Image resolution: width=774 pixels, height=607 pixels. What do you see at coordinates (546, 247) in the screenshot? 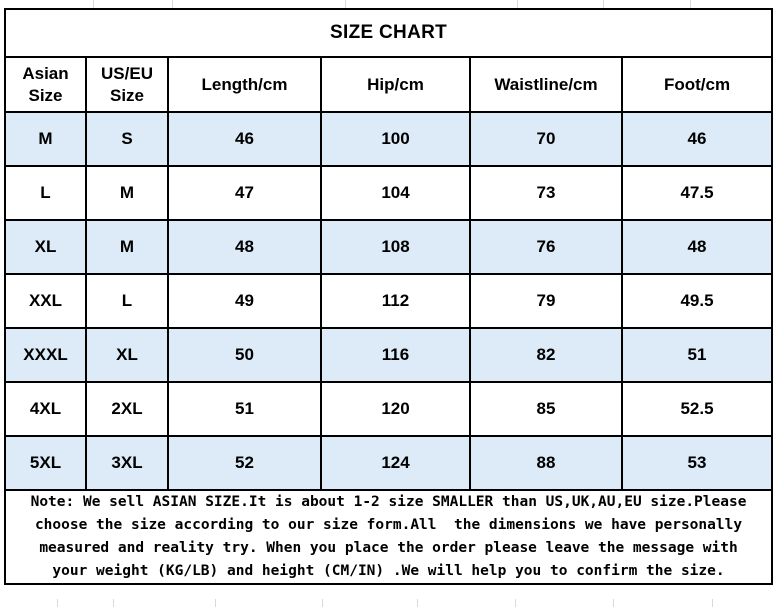
I see `table-cell: 76` at bounding box center [546, 247].